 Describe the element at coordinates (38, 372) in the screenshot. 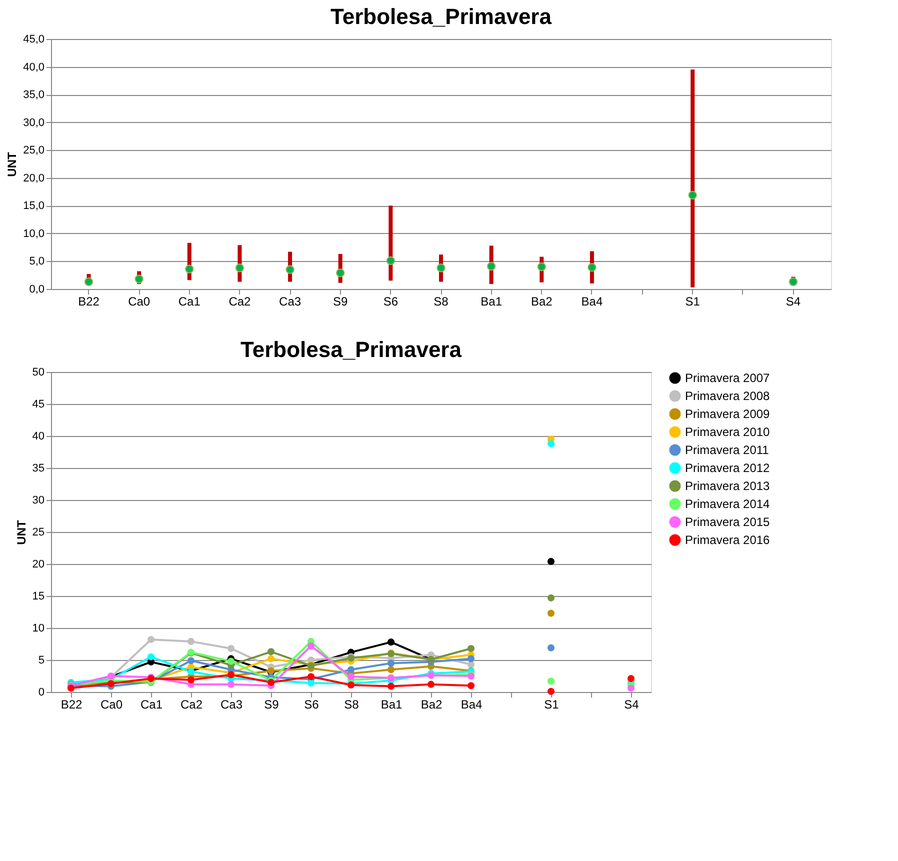

I see `y-tick-label: 50` at that location.